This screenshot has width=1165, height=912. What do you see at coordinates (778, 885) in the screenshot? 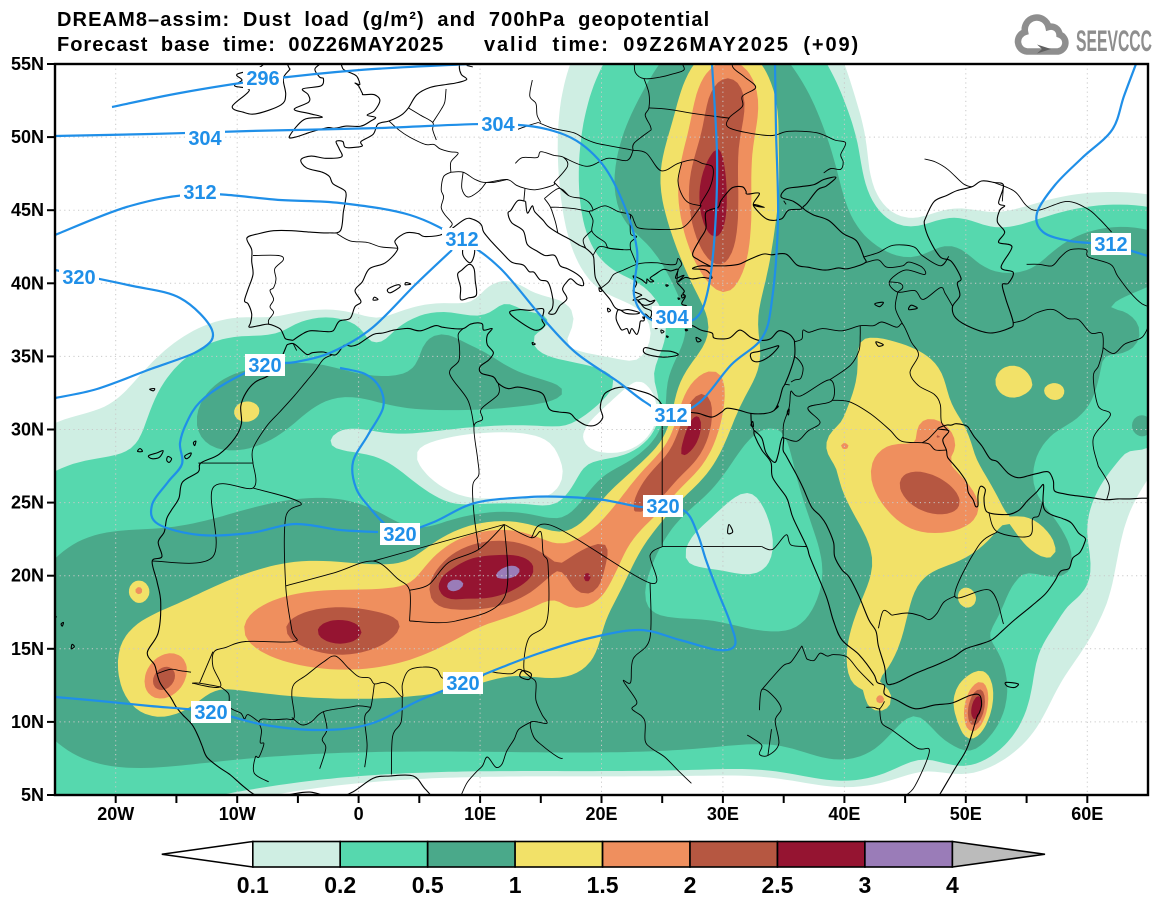
I see `svg-text: 2.5` at bounding box center [778, 885].